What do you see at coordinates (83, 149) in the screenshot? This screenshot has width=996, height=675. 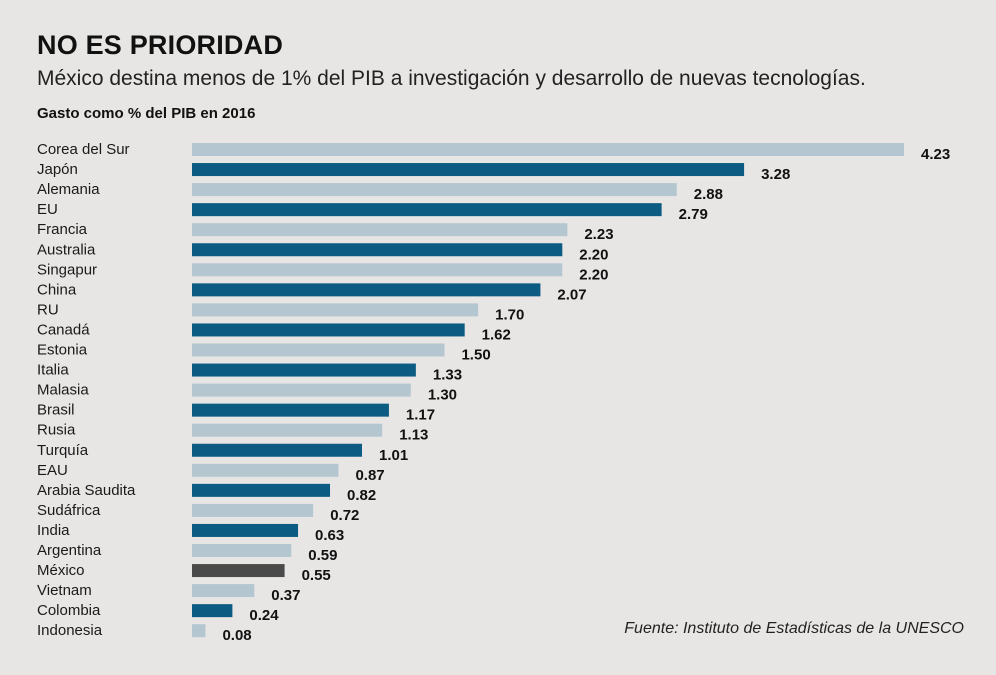 I see `category-label: Corea del Sur` at bounding box center [83, 149].